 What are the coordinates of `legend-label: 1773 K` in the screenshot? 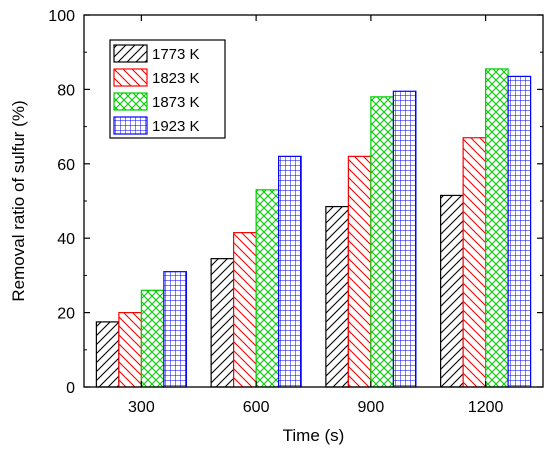 It's located at (176, 54).